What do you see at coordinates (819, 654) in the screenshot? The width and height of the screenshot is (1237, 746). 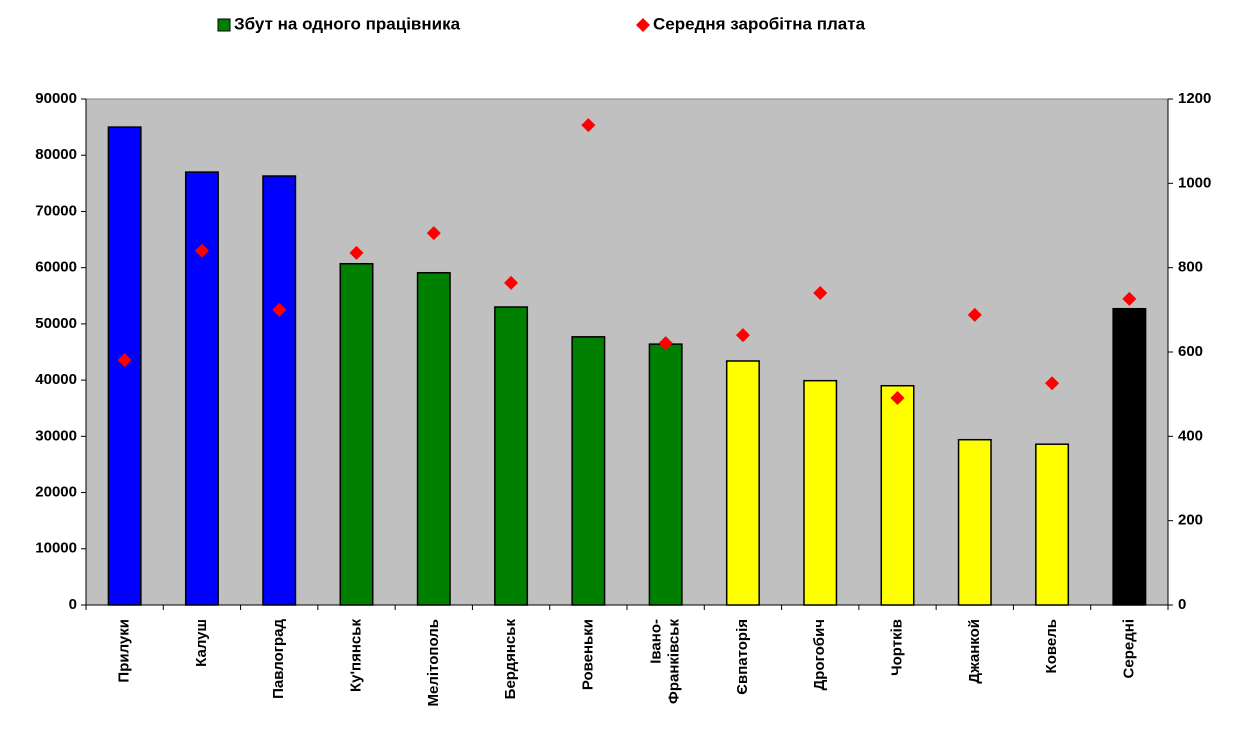 I see `x-tick-label: Дрогобич` at bounding box center [819, 654].